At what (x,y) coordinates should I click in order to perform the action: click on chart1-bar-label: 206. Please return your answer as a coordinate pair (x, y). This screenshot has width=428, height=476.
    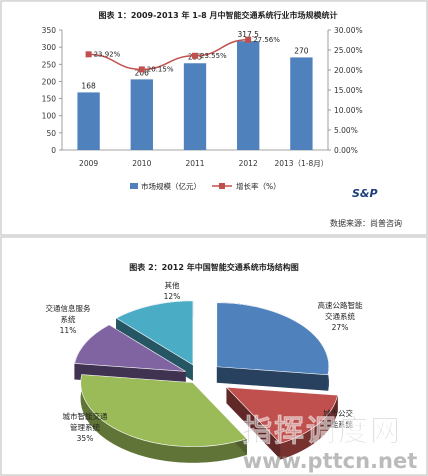
    Looking at the image, I should click on (142, 72).